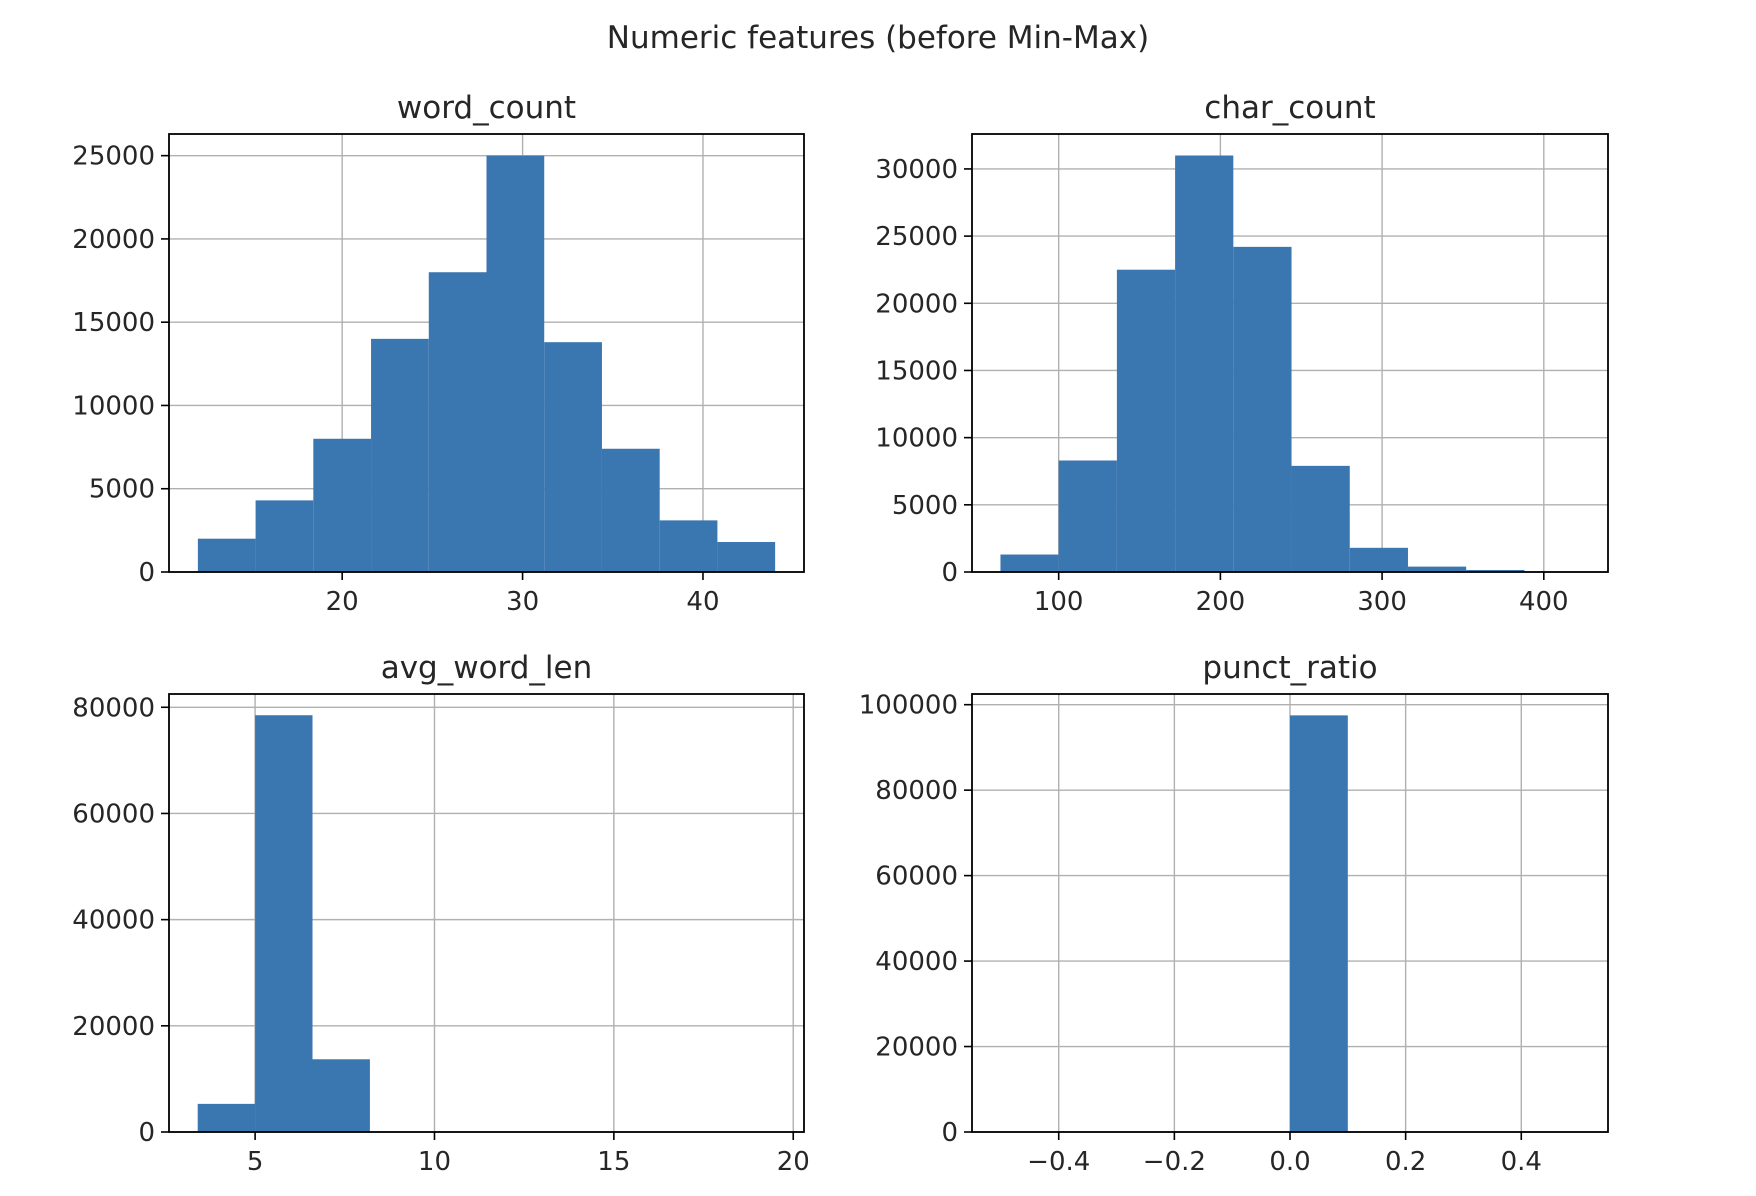  What do you see at coordinates (487, 668) in the screenshot?
I see `avg-word-len-title: avg_word_len` at bounding box center [487, 668].